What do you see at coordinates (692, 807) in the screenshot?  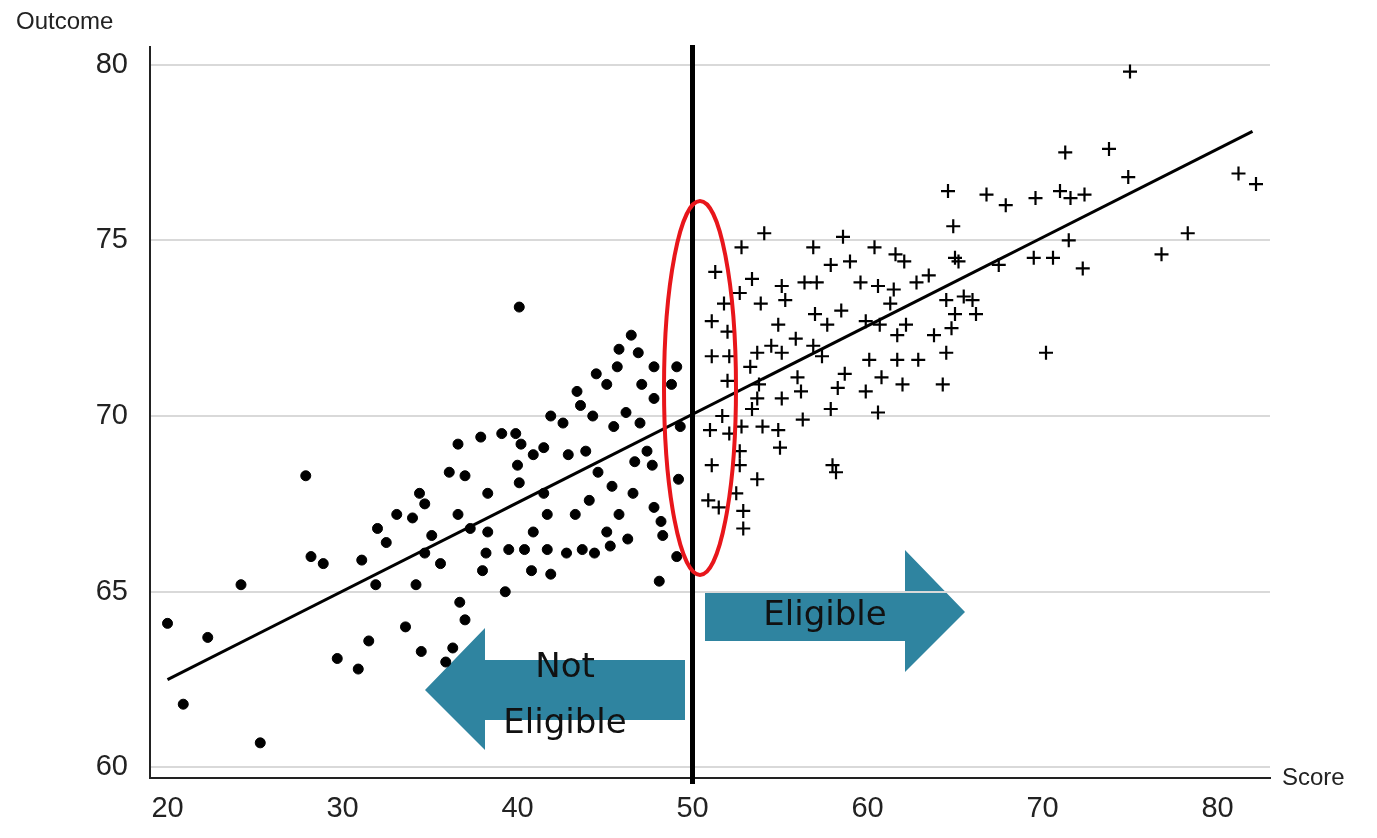 I see `x-tick-label: 50` at bounding box center [692, 807].